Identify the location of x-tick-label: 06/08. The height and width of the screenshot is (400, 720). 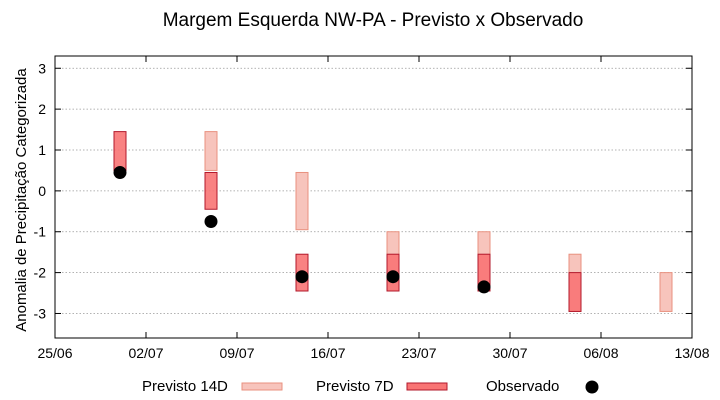
(600, 353).